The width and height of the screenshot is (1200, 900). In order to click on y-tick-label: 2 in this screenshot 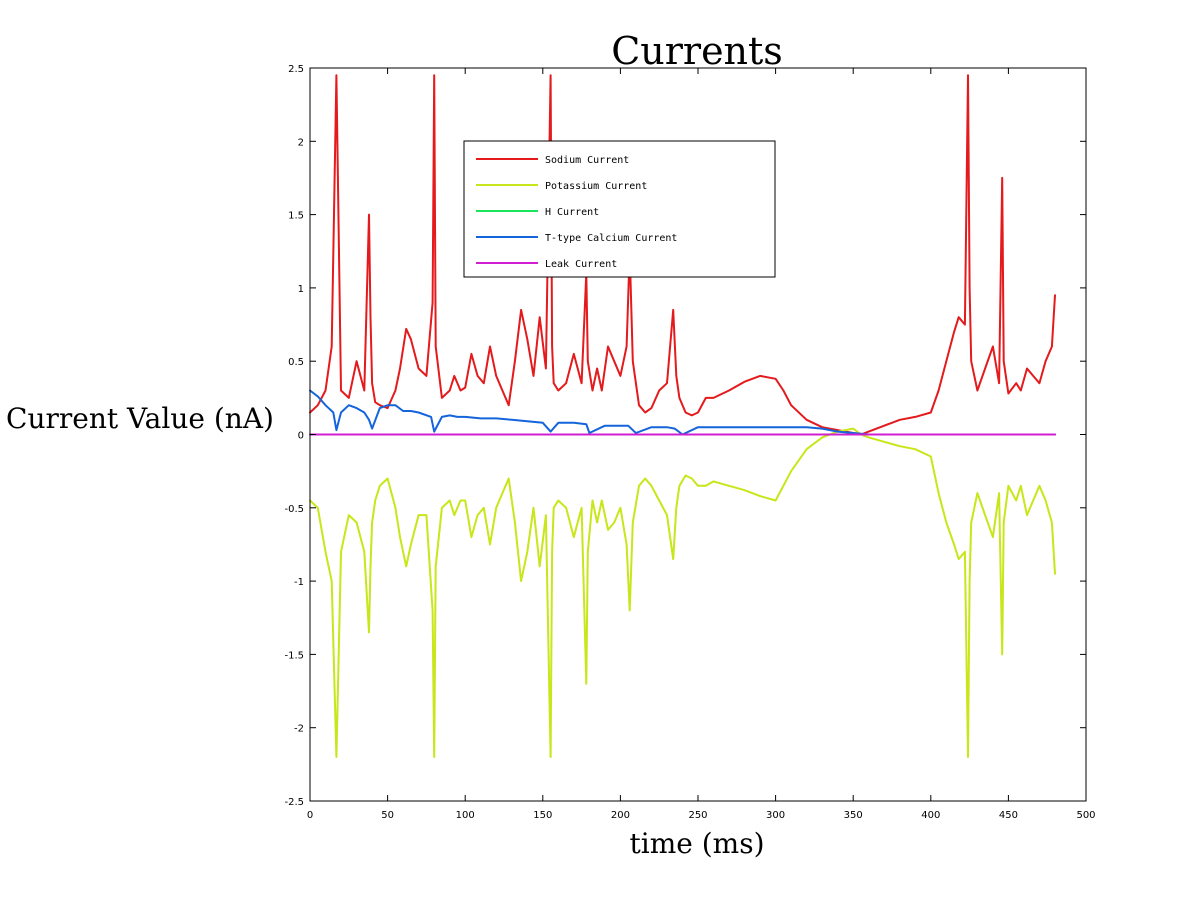, I will do `click(301, 142)`.